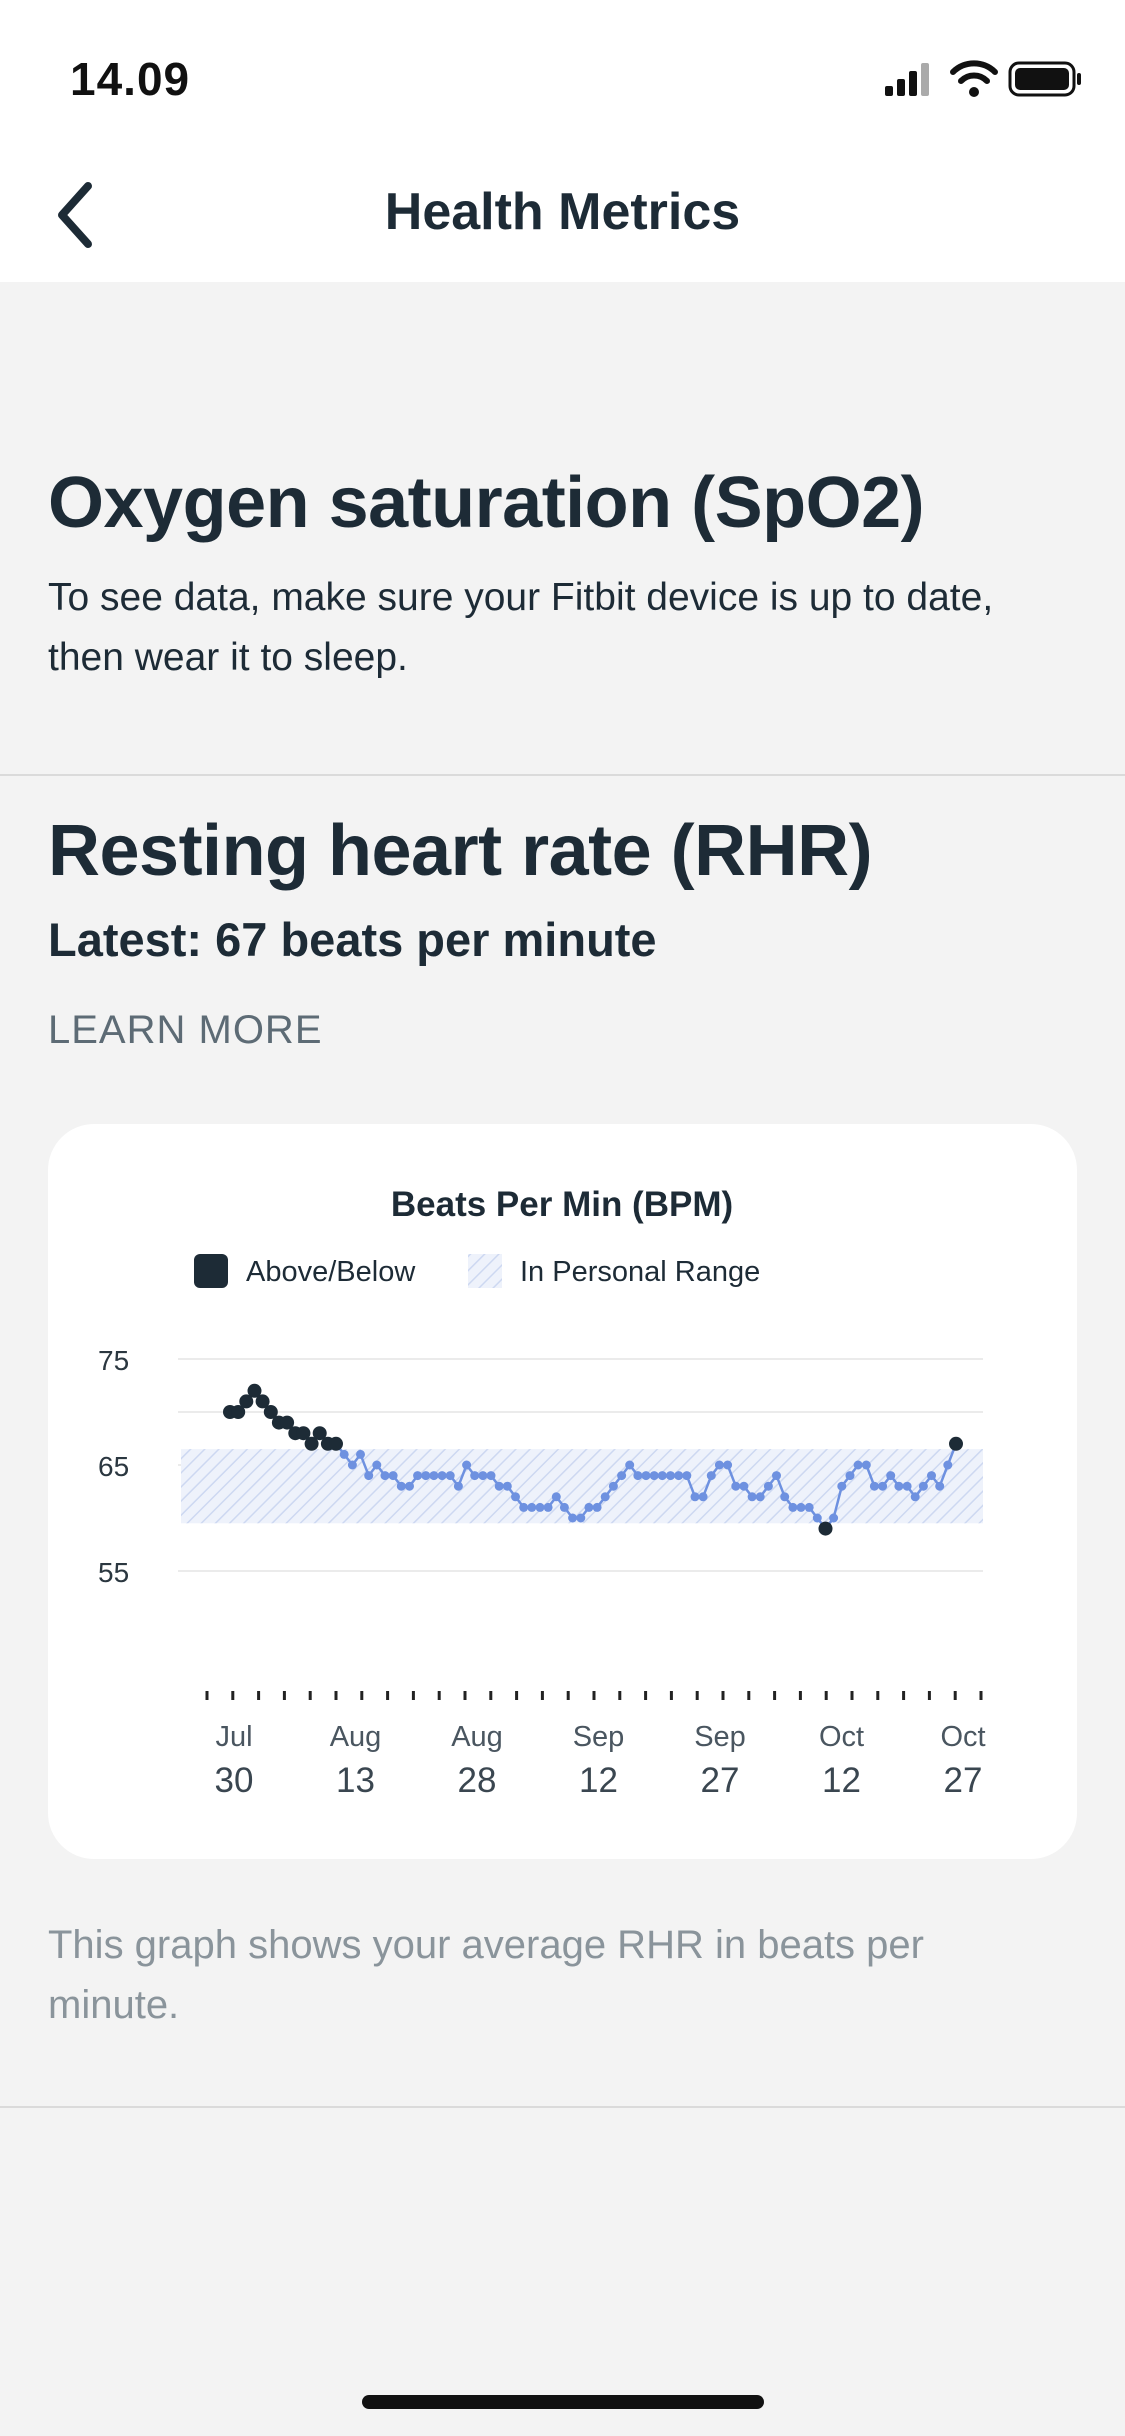  What do you see at coordinates (841, 1780) in the screenshot?
I see `x-tick-day: 12` at bounding box center [841, 1780].